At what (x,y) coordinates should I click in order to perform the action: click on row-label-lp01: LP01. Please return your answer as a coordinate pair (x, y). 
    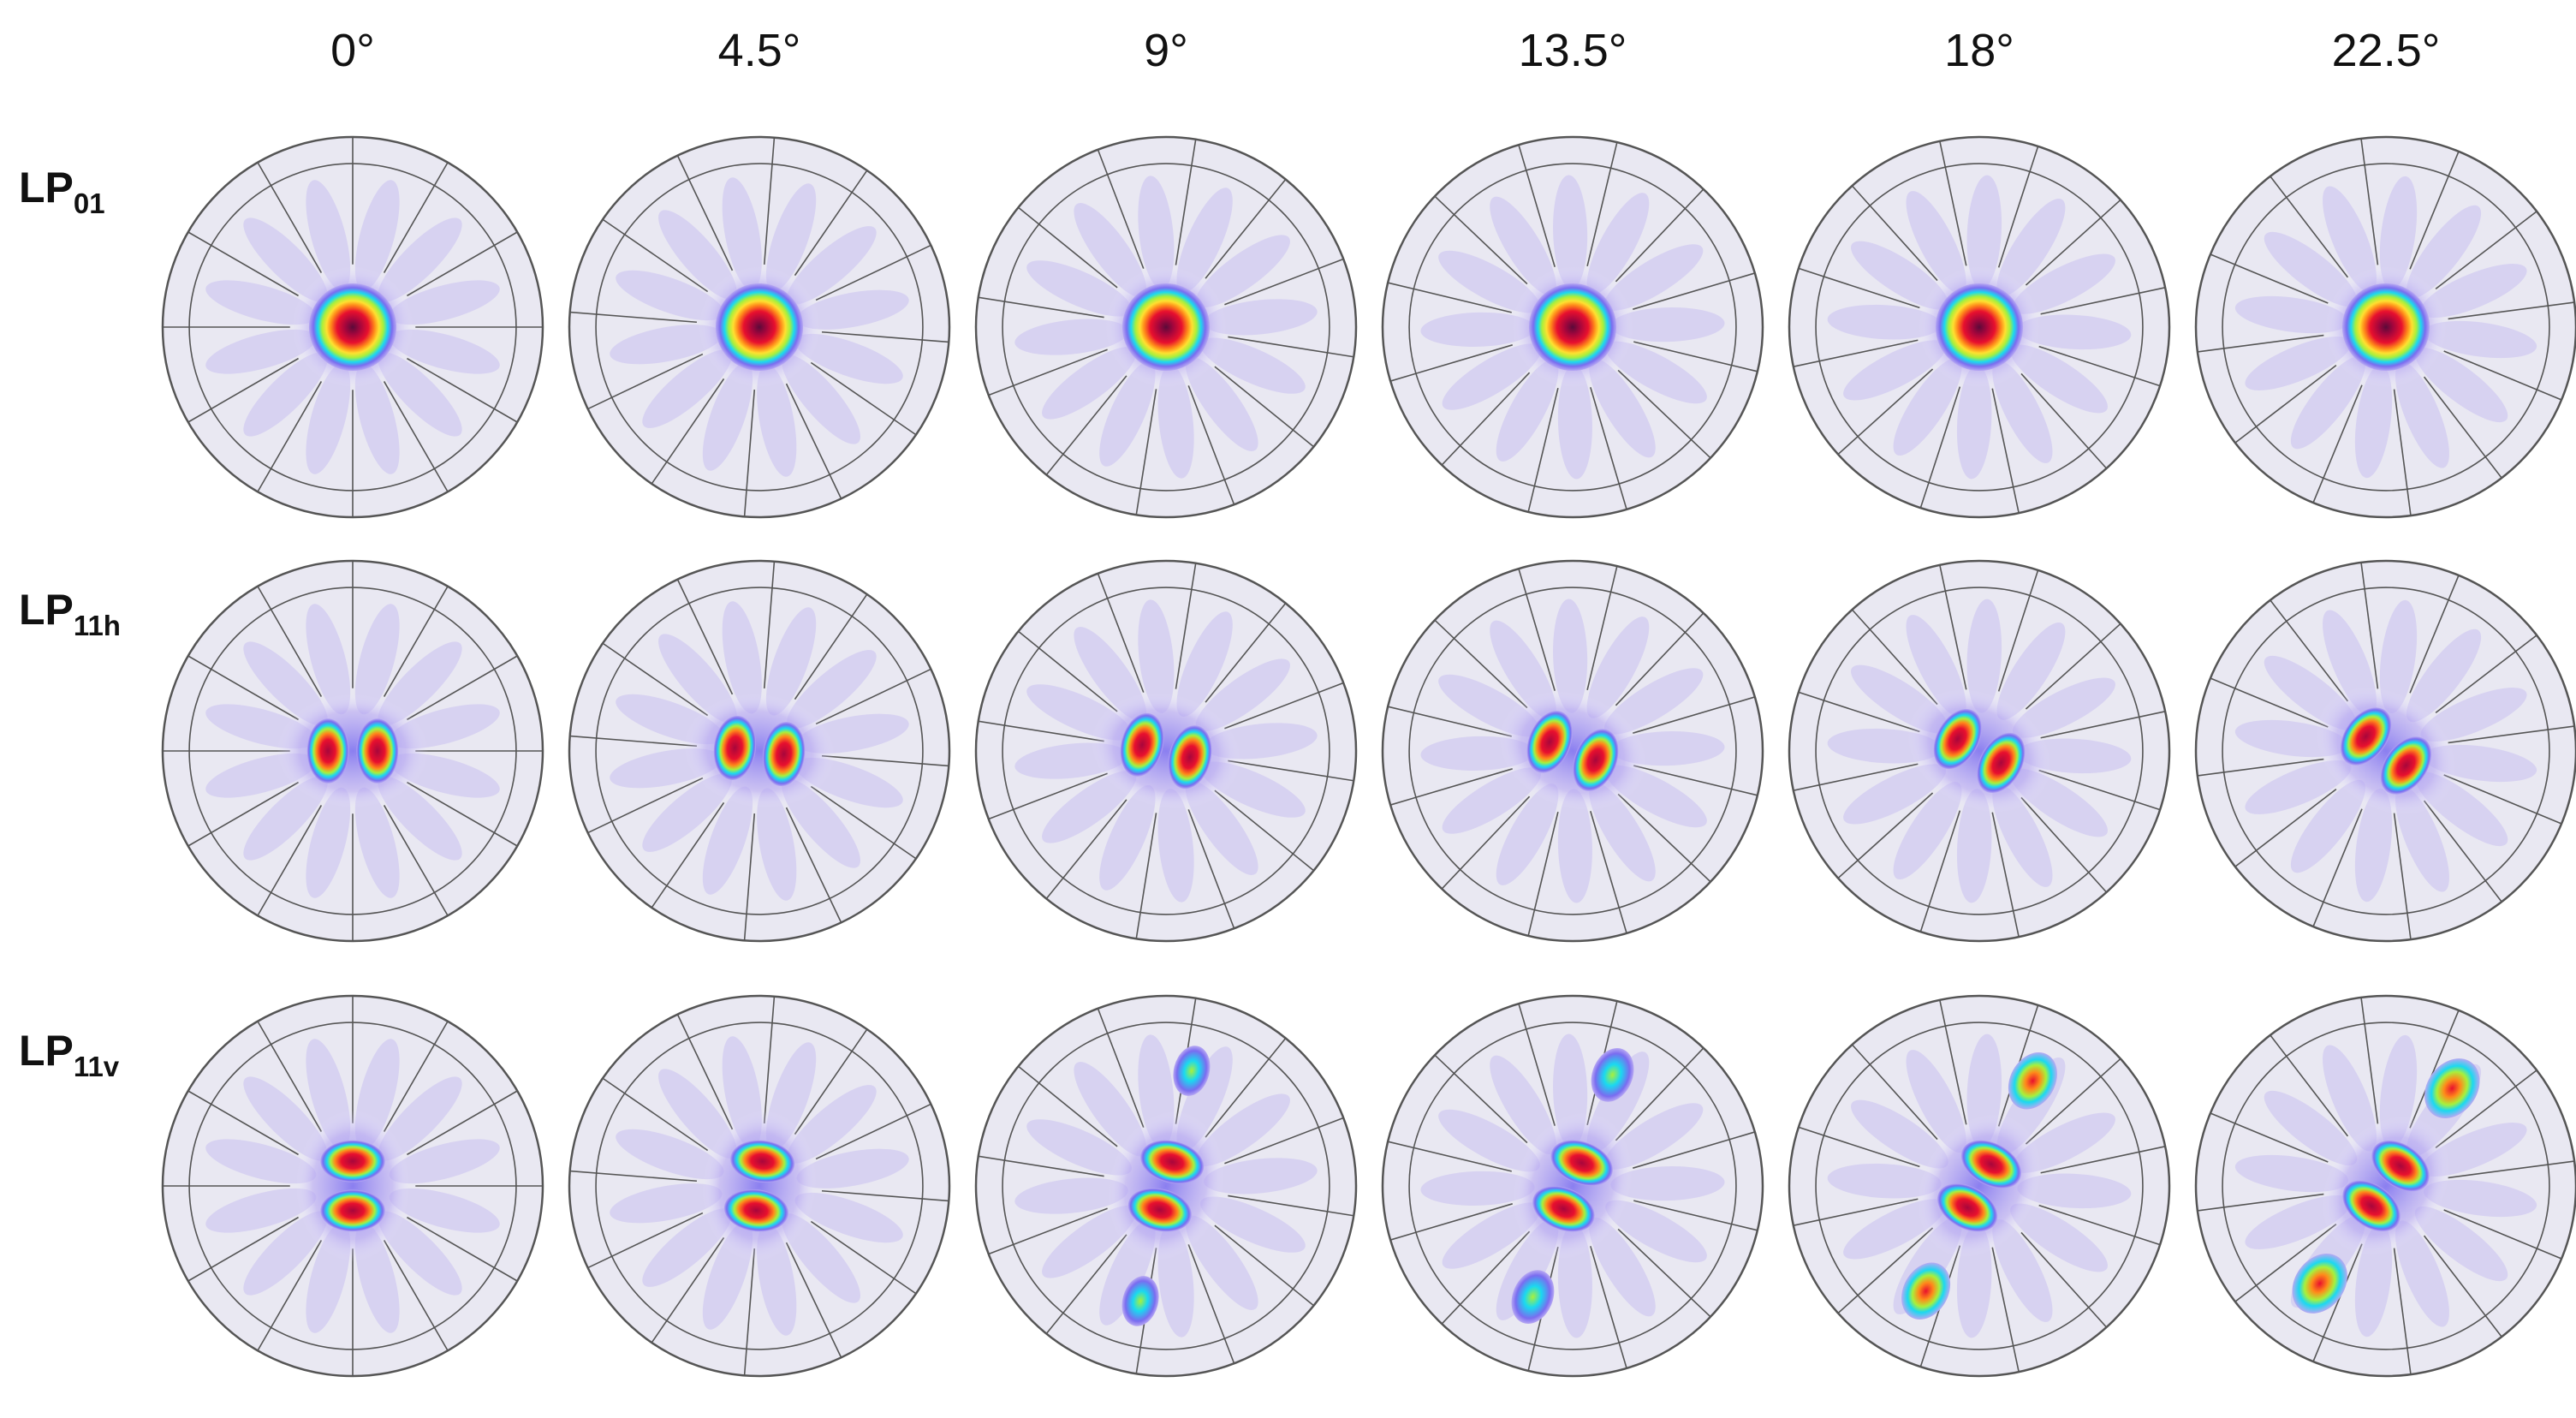
    Looking at the image, I should click on (62, 191).